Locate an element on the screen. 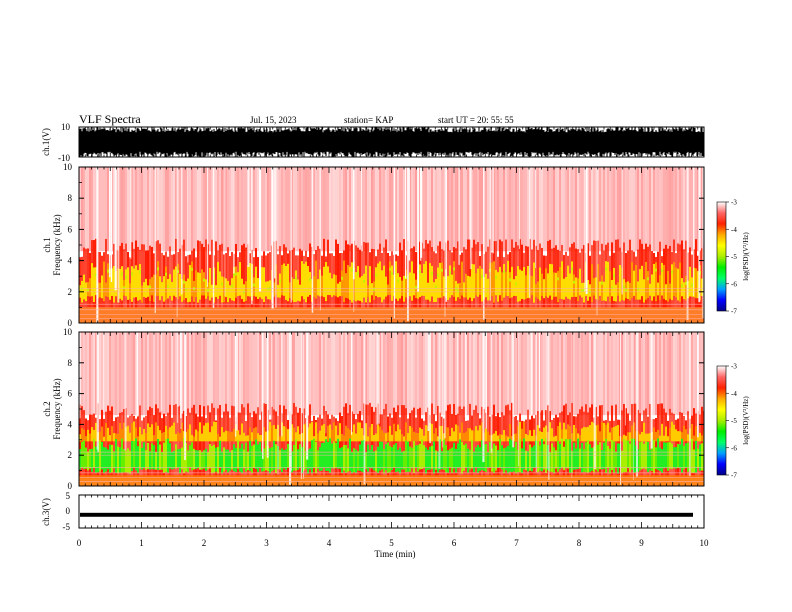 This screenshot has height=612, width=792. xtick-label: 4 is located at coordinates (329, 543).